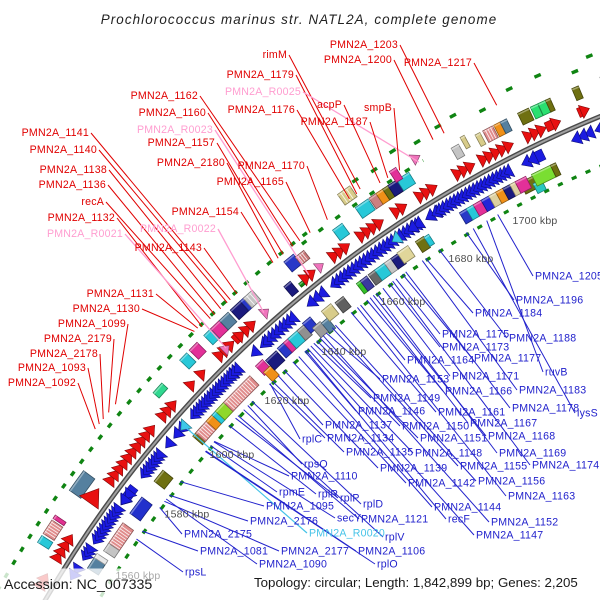 The width and height of the screenshot is (600, 605). I want to click on svg-text: PMN2A_2178, so click(64, 354).